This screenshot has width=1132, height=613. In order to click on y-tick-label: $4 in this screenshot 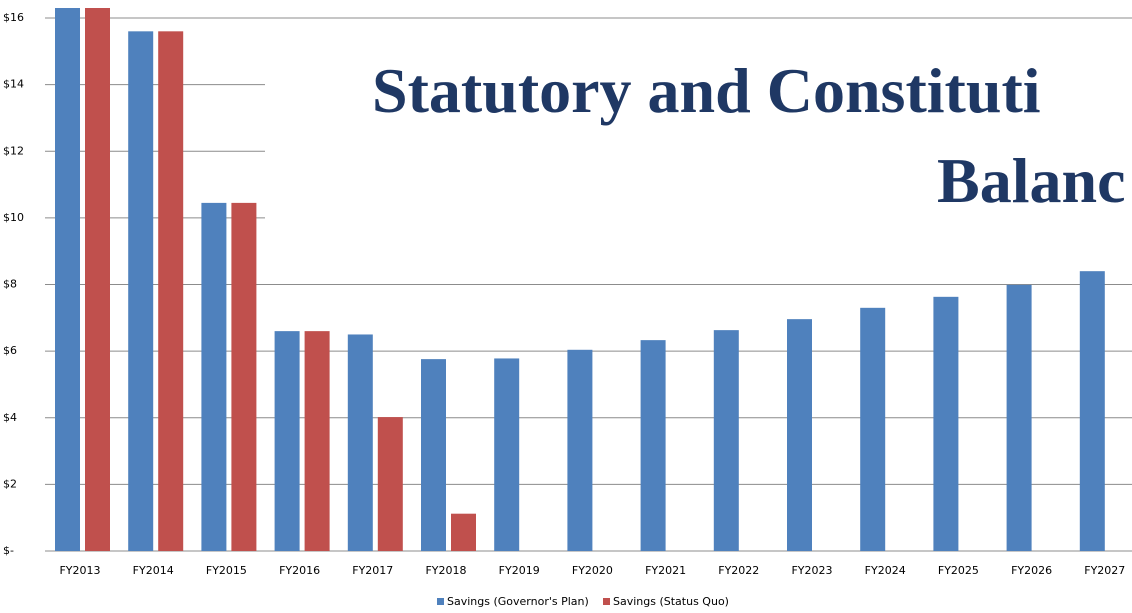, I will do `click(10, 417)`.